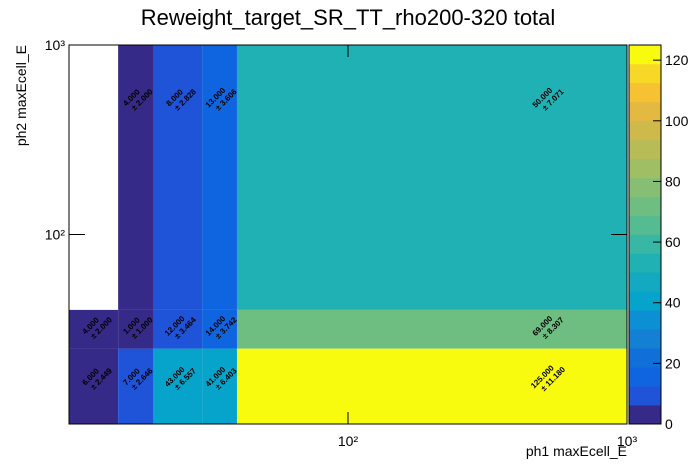 The height and width of the screenshot is (472, 696). What do you see at coordinates (673, 242) in the screenshot?
I see `z-tick-label: 60` at bounding box center [673, 242].